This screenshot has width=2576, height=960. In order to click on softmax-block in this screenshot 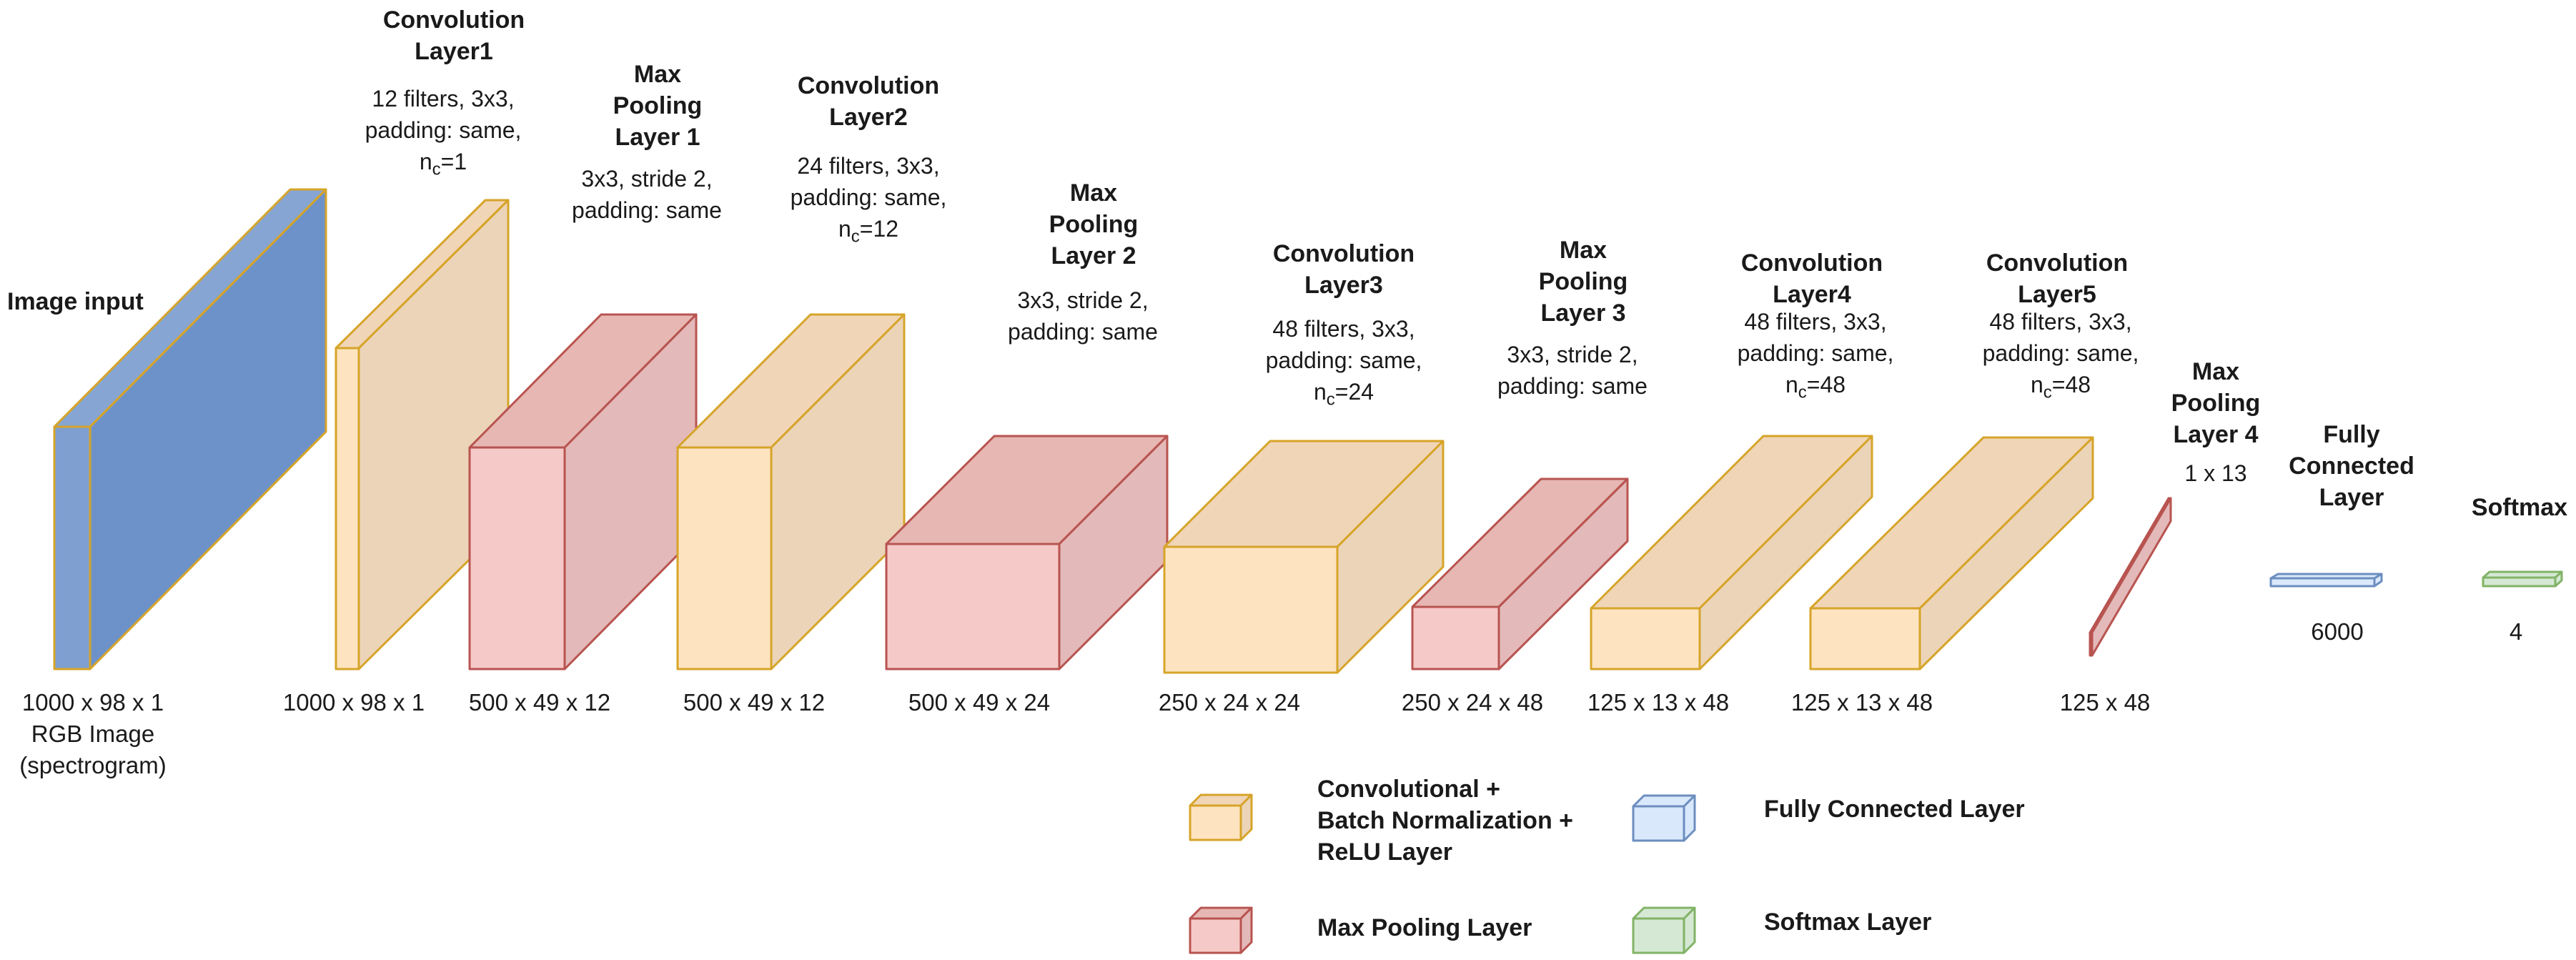, I will do `click(2523, 579)`.